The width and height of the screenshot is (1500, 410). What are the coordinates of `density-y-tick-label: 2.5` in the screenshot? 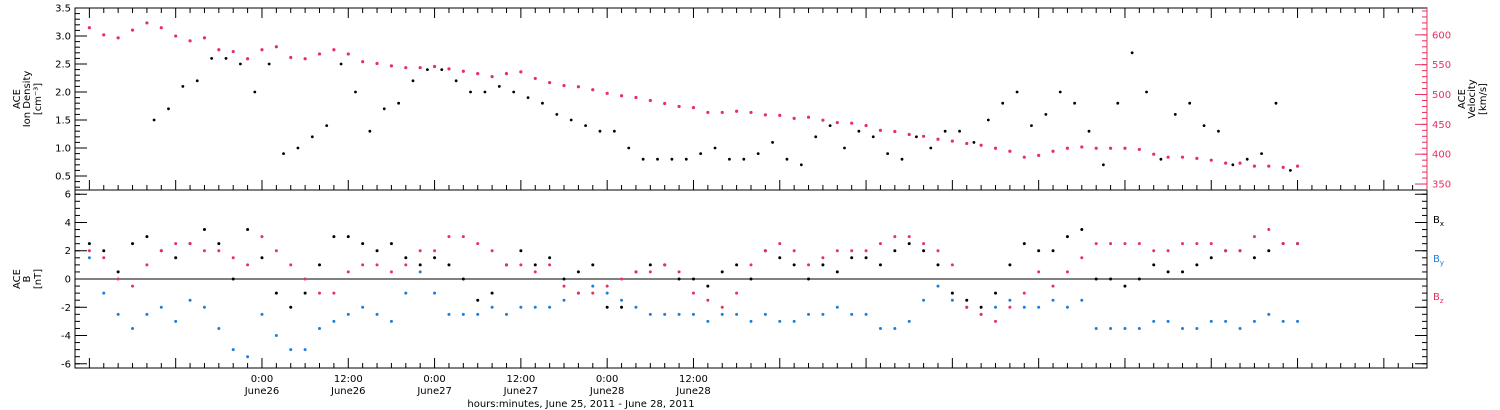 It's located at (63, 65).